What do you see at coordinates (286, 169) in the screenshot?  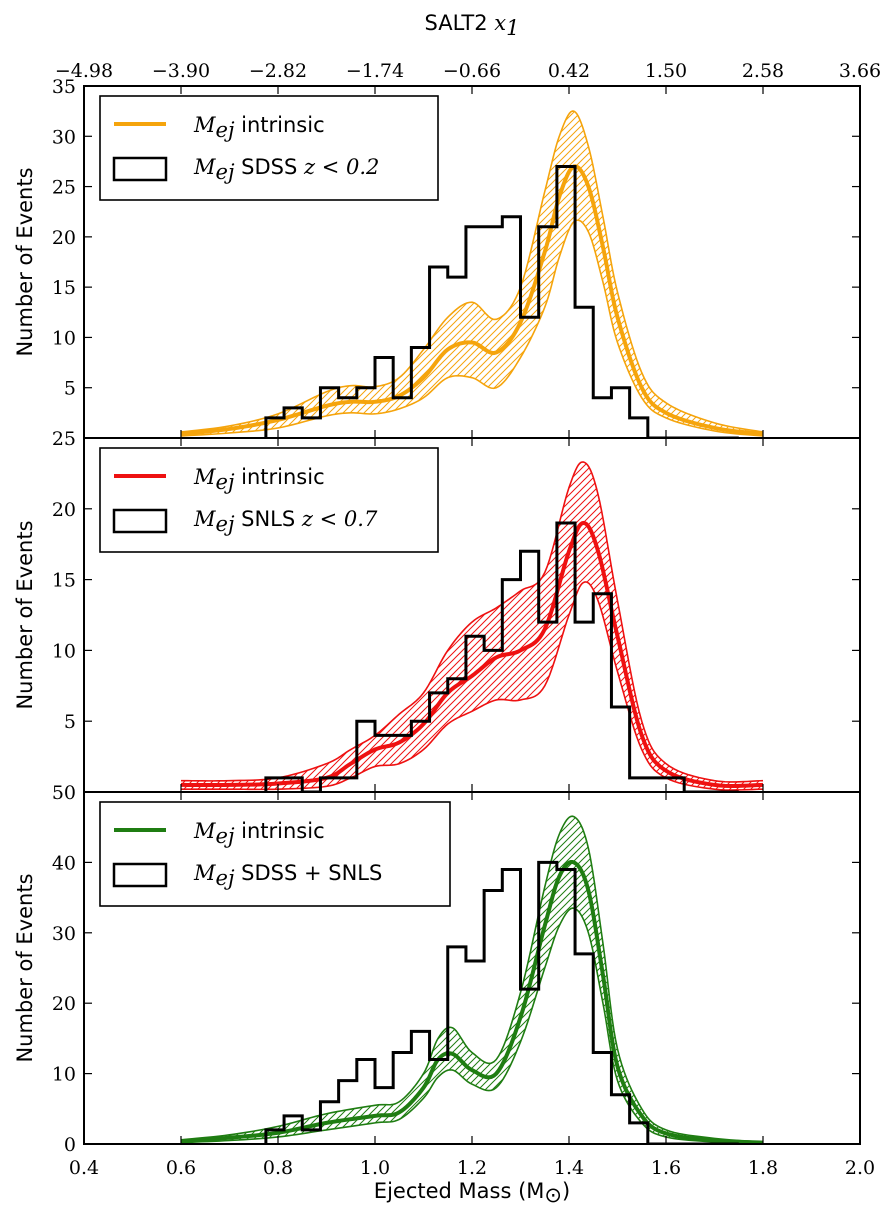 I see `legend-entry: Mej SDSS z < 0.2` at bounding box center [286, 169].